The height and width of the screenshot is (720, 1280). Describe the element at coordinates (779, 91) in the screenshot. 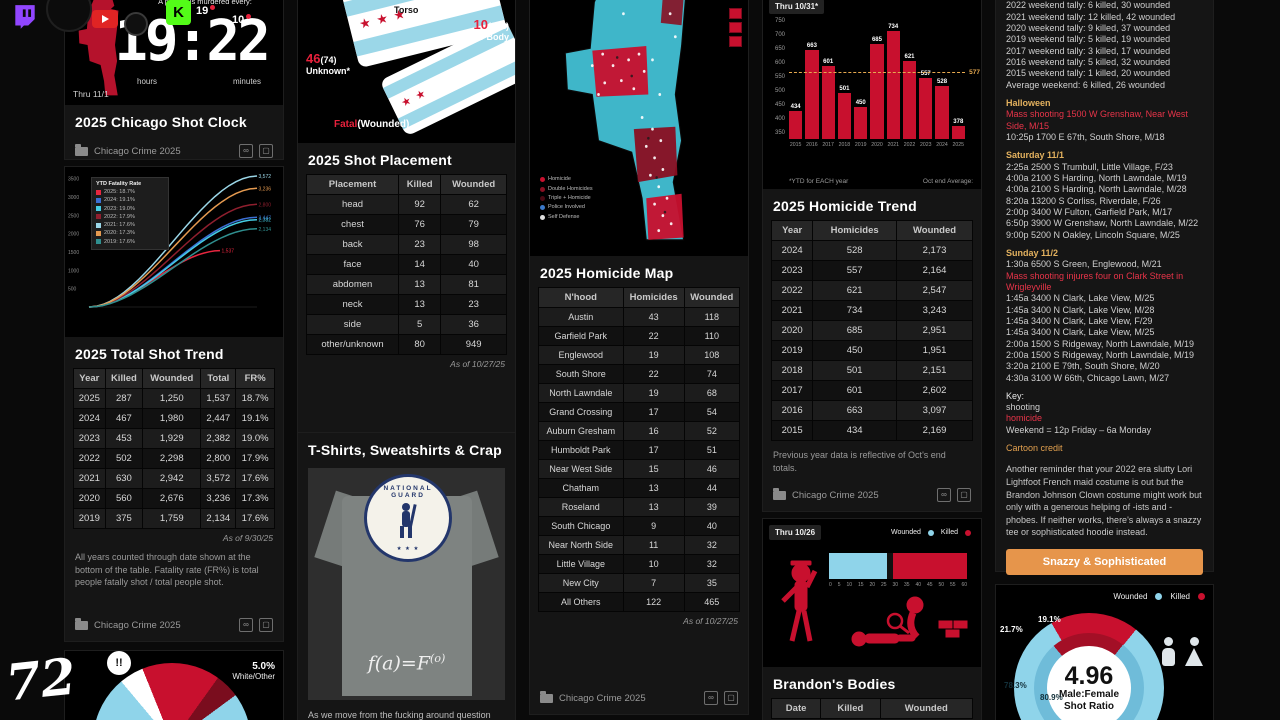

I see `y-tick: 500` at that location.